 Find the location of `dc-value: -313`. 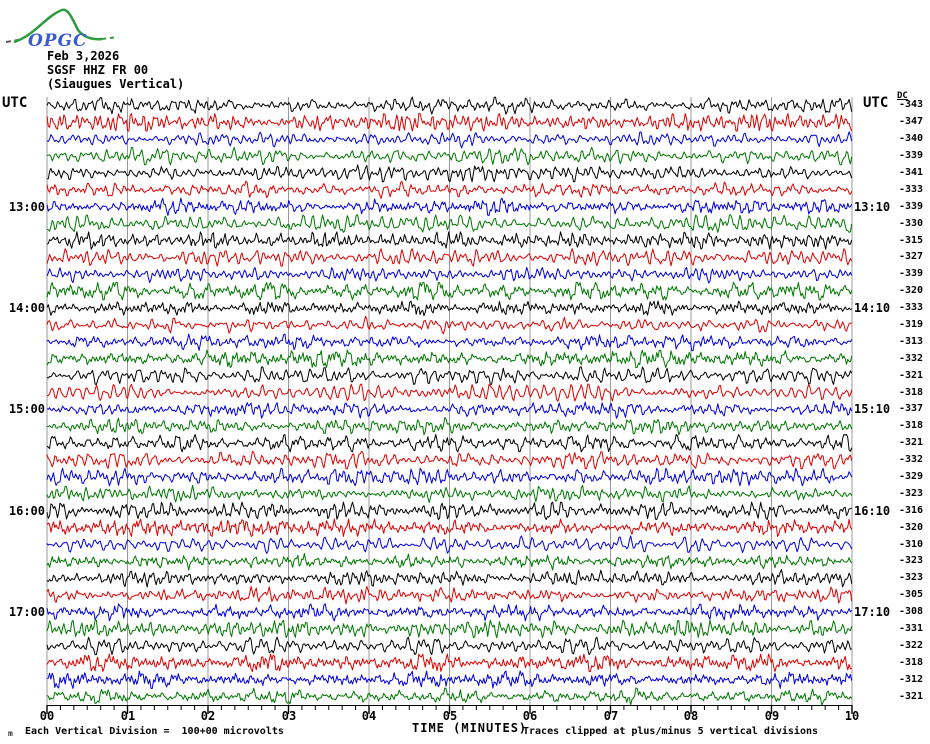

dc-value: -313 is located at coordinates (911, 341).